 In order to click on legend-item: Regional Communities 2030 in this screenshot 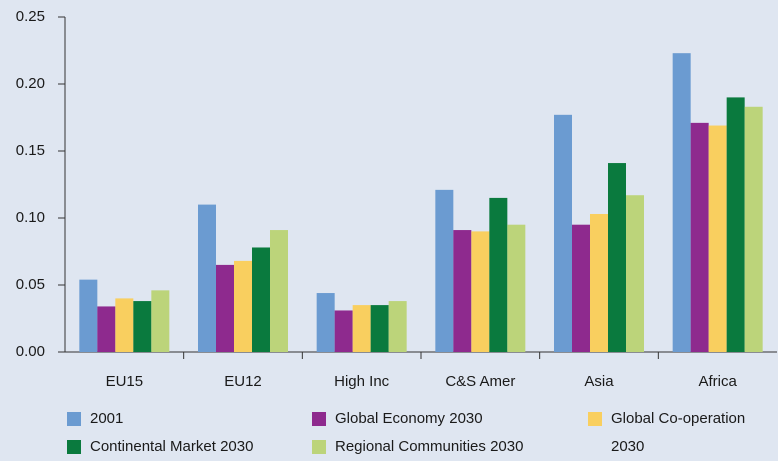, I will do `click(432, 447)`.